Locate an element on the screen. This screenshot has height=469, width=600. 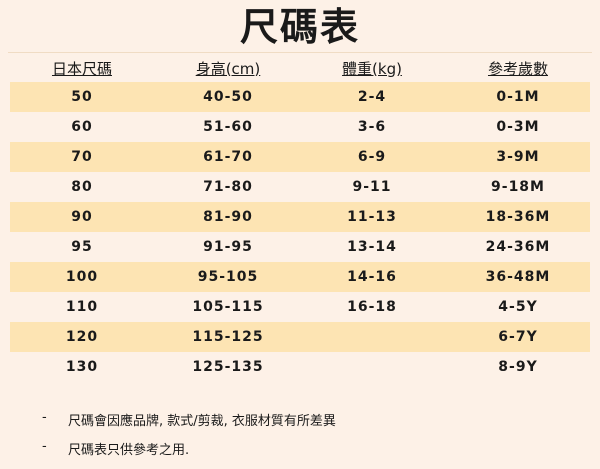
table-cell: 51-60 is located at coordinates (228, 127).